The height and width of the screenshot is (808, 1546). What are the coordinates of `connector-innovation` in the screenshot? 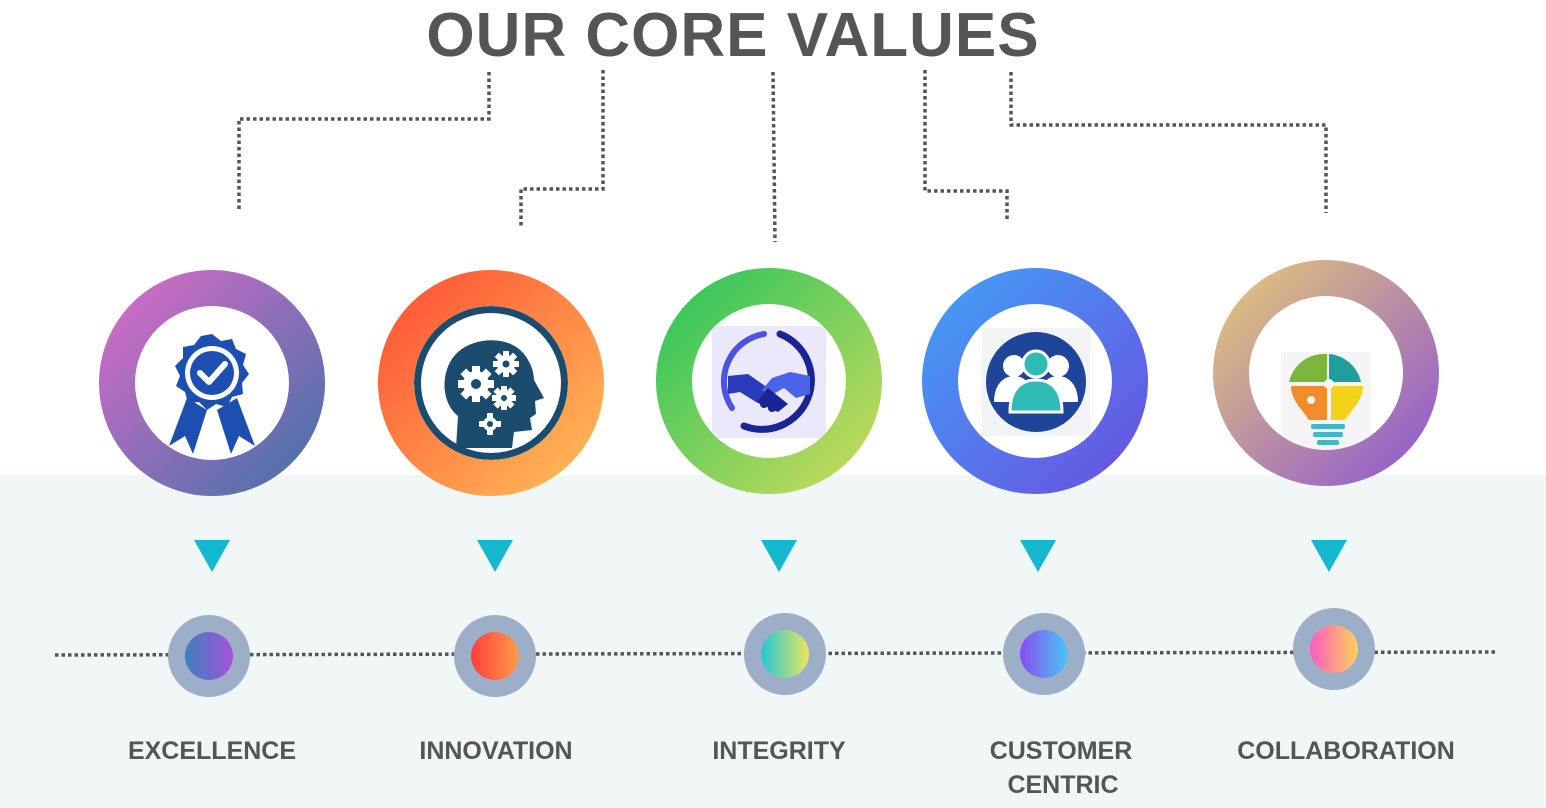 It's located at (562, 149).